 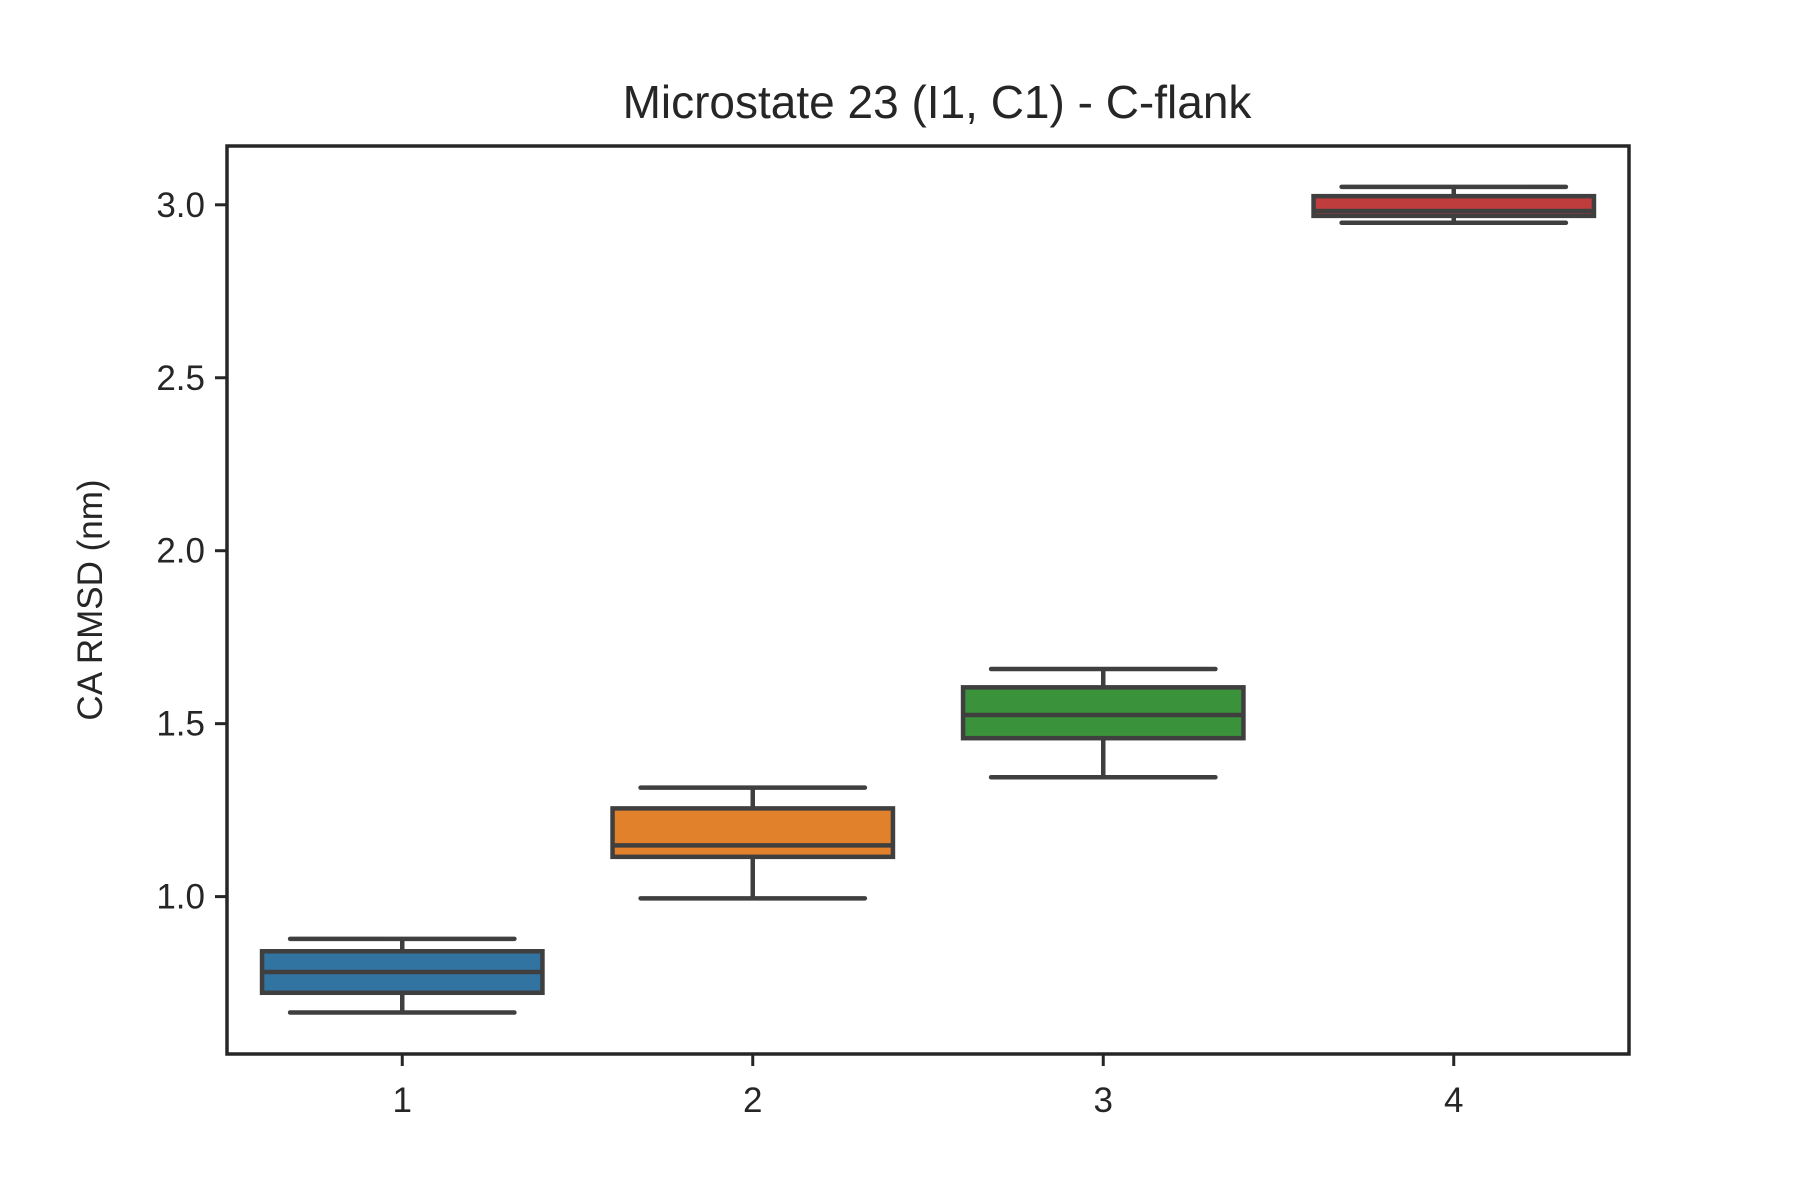 I want to click on y-tick-label: 1.5, so click(x=180, y=724).